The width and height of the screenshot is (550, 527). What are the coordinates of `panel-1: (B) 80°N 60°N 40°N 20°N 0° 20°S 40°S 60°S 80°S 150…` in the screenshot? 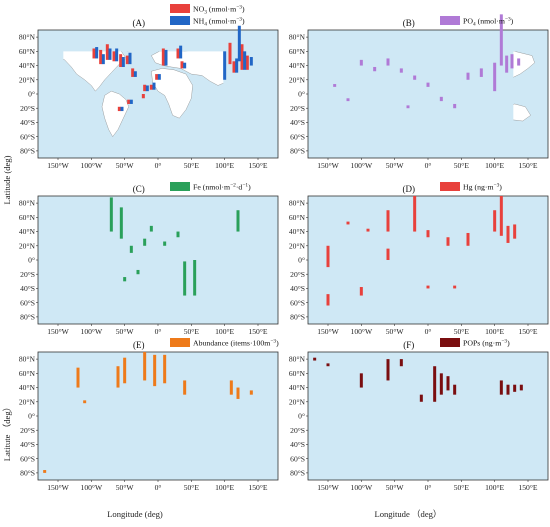 It's located at (419, 92).